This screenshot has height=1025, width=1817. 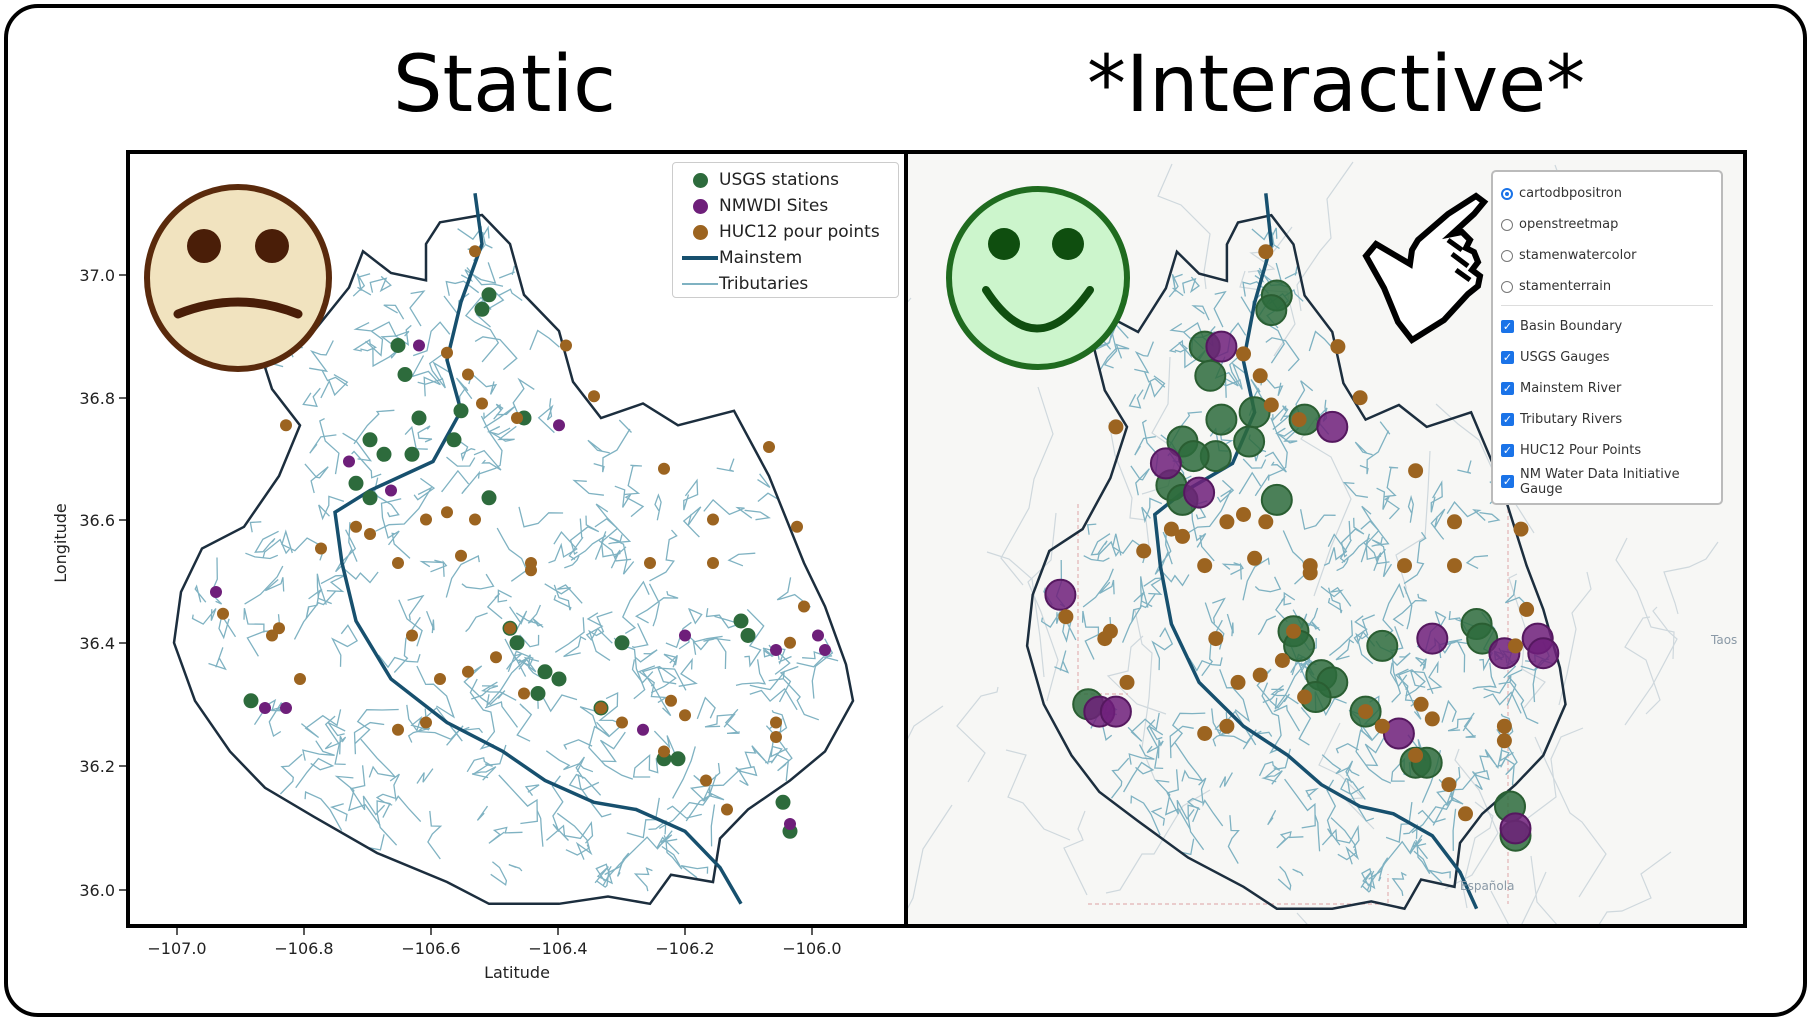 What do you see at coordinates (1562, 419) in the screenshot?
I see `overlay-tributary-rivers: ✓ Tributary Rivers` at bounding box center [1562, 419].